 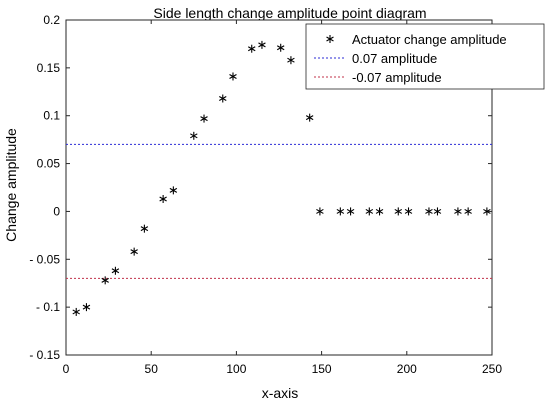 I want to click on legend-box, so click(x=425, y=56).